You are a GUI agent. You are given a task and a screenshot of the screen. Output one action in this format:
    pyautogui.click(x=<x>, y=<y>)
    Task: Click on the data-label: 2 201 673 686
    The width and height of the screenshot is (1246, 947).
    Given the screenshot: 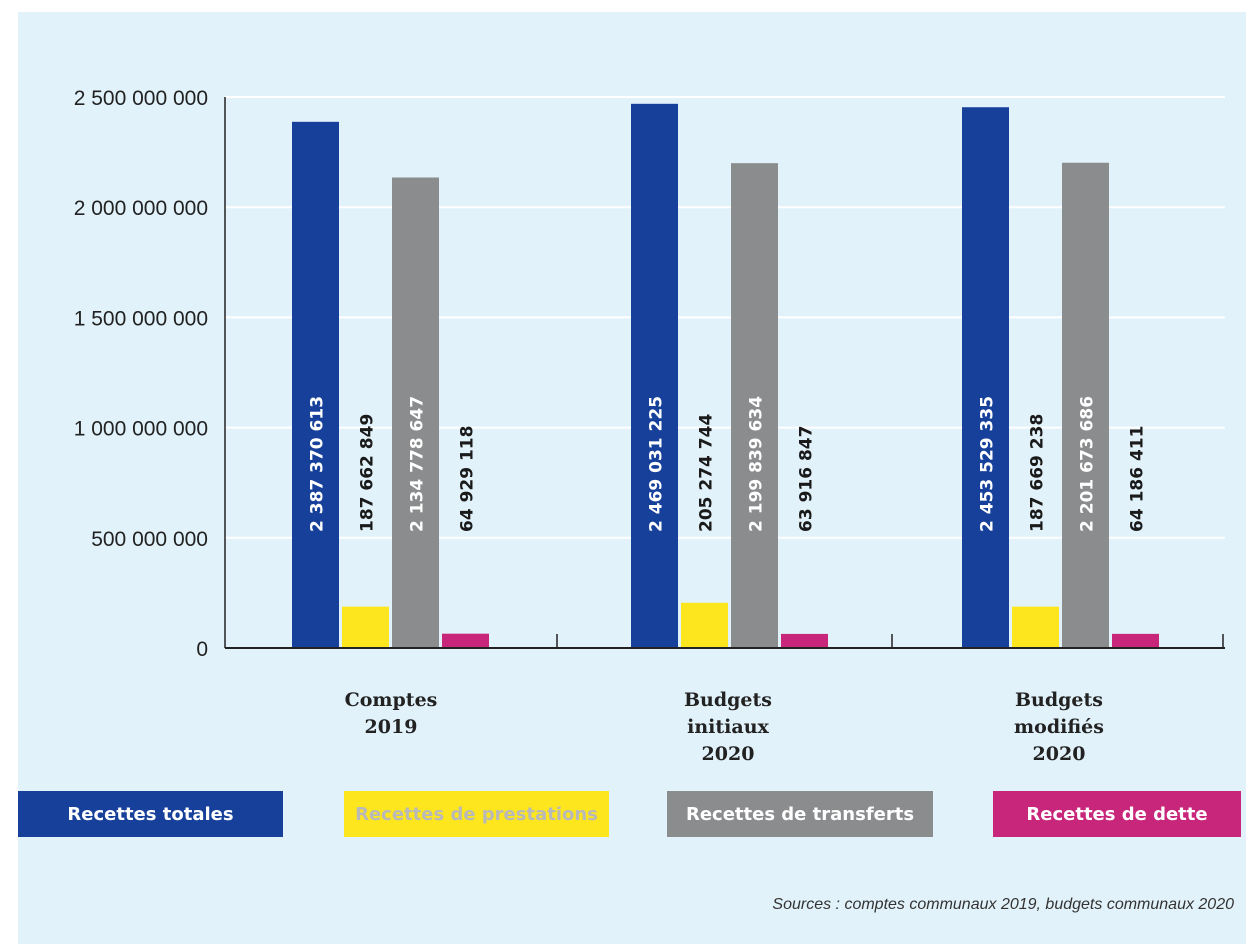 What is the action you would take?
    pyautogui.click(x=1088, y=464)
    